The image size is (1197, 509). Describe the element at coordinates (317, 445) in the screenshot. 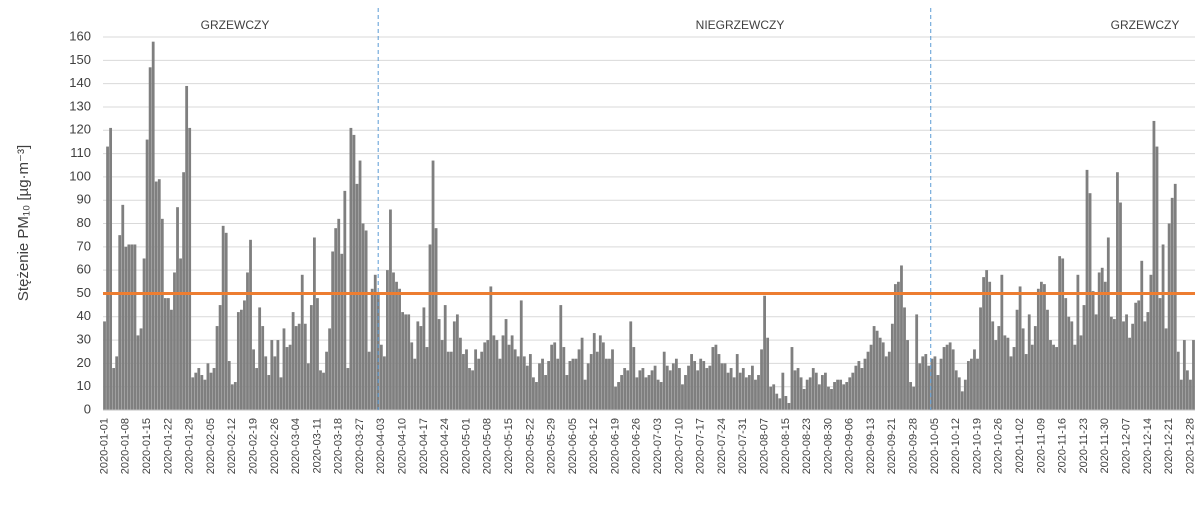

I see `x-tick-label: 2020-03-11` at that location.